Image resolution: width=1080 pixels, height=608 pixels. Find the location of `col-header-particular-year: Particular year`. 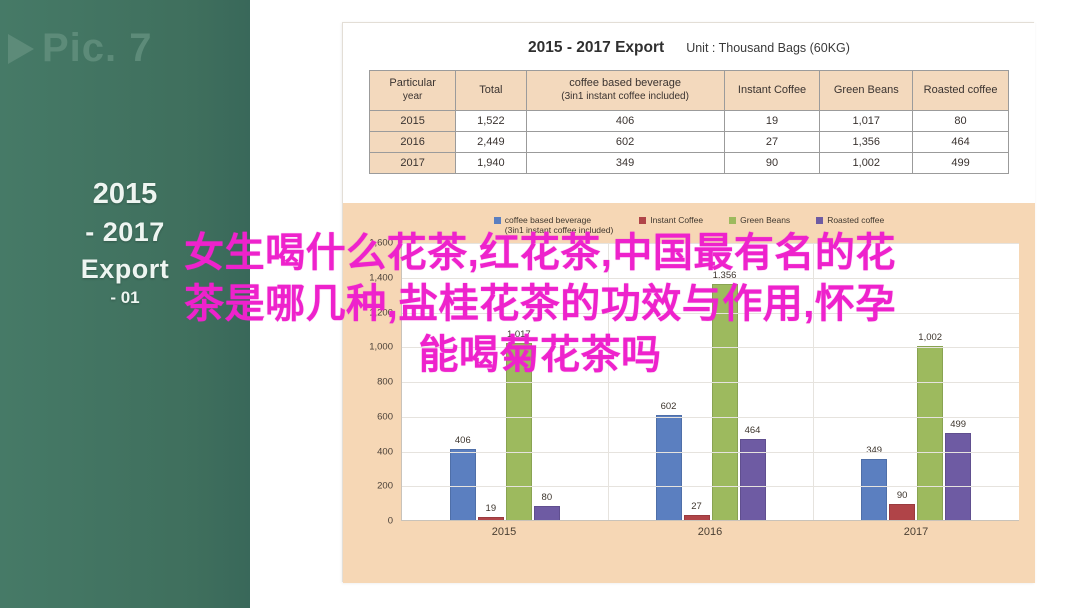

col-header-particular-year: Particular year is located at coordinates (412, 90).